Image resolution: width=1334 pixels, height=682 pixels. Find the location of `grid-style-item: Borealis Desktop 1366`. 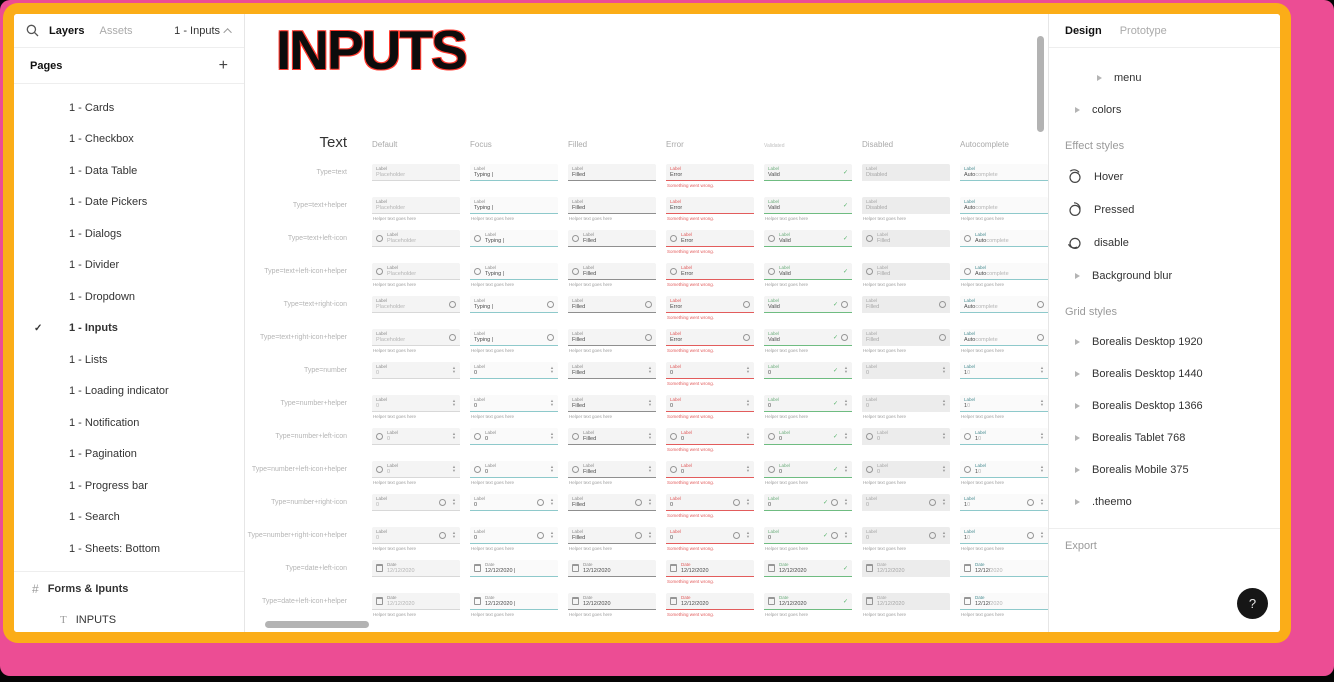

grid-style-item: Borealis Desktop 1366 is located at coordinates (1164, 406).